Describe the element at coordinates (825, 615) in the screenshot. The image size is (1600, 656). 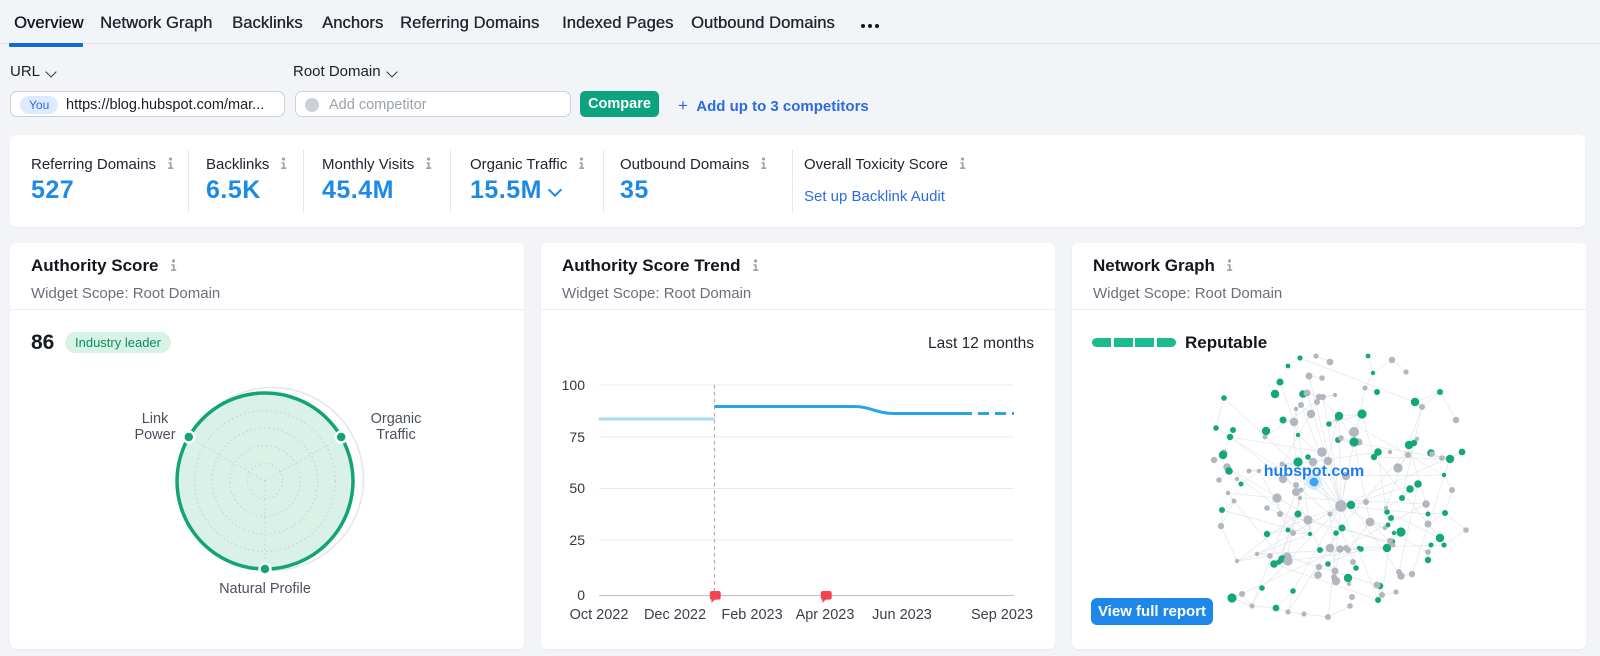
I see `svg-text: Apr 2023` at that location.